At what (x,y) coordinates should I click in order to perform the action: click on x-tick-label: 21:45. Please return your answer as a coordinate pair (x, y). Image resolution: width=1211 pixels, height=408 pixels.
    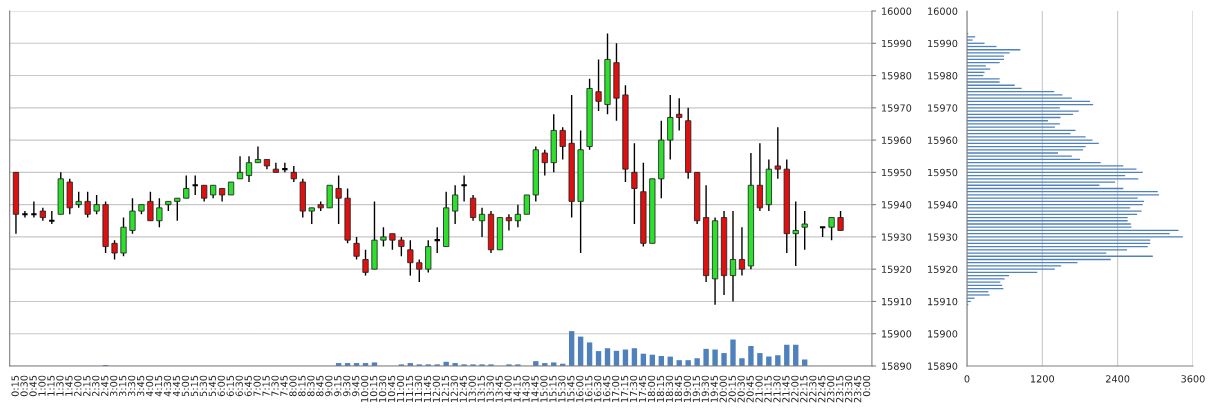
    Looking at the image, I should click on (786, 389).